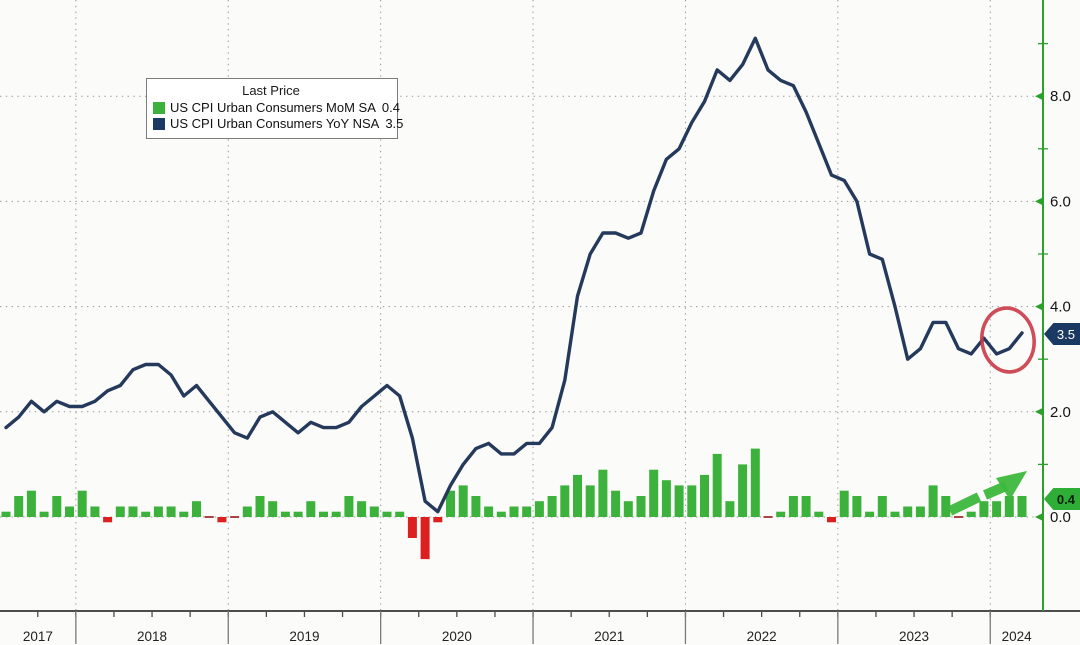 The height and width of the screenshot is (645, 1080). I want to click on mom-series-label: US CPI Urban Consumers MoM SA, so click(273, 107).